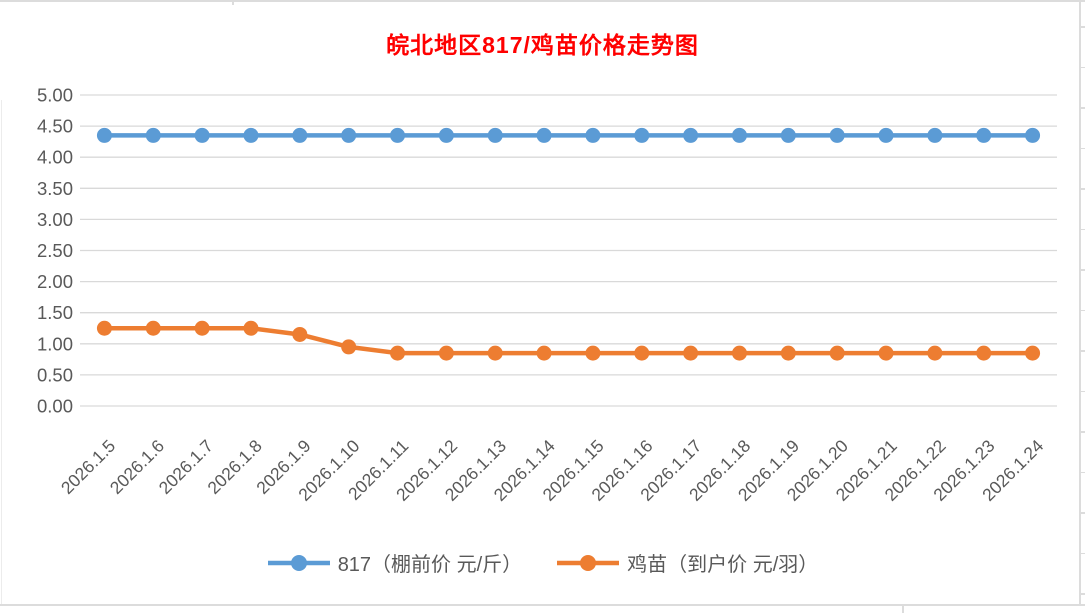 This screenshot has width=1085, height=613. Describe the element at coordinates (1080, 303) in the screenshot. I see `sheet-column-border-right` at that location.